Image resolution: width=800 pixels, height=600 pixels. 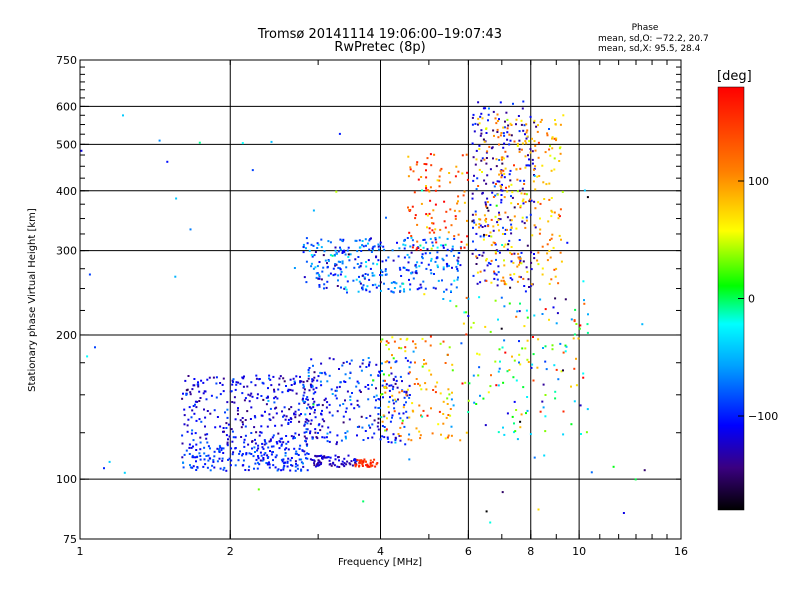 I want to click on x-tick-label: 10, so click(x=579, y=551).